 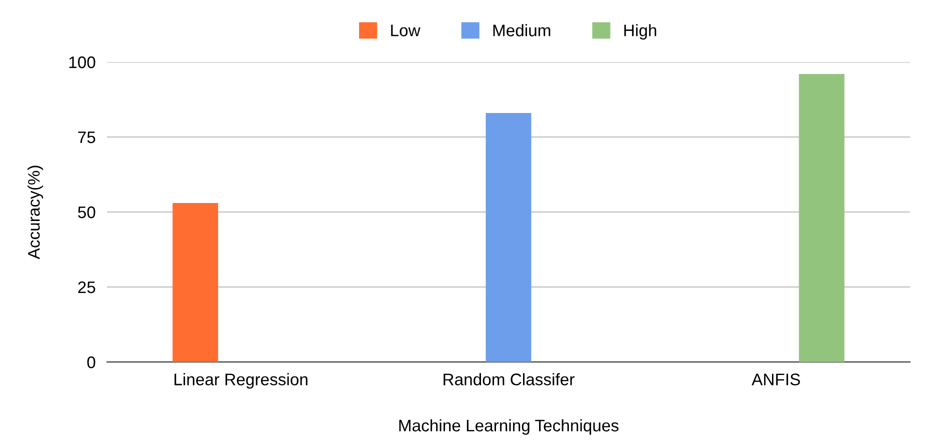 I want to click on legend-label: Low, so click(x=405, y=30).